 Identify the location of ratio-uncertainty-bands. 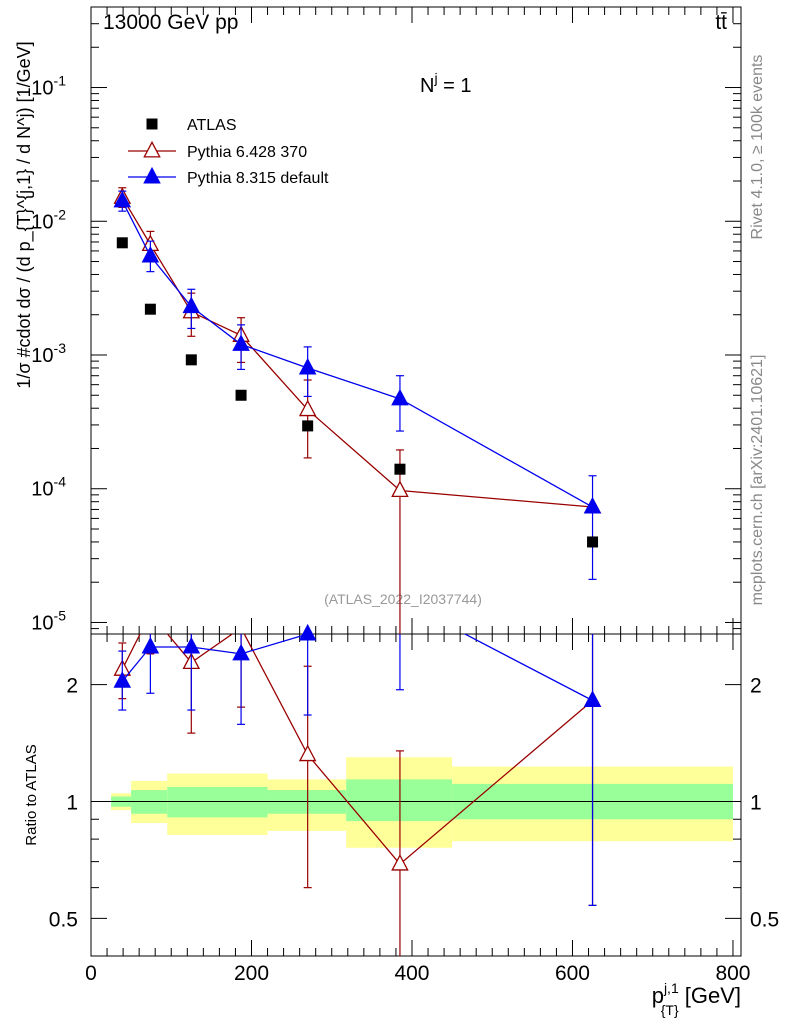
(422, 802).